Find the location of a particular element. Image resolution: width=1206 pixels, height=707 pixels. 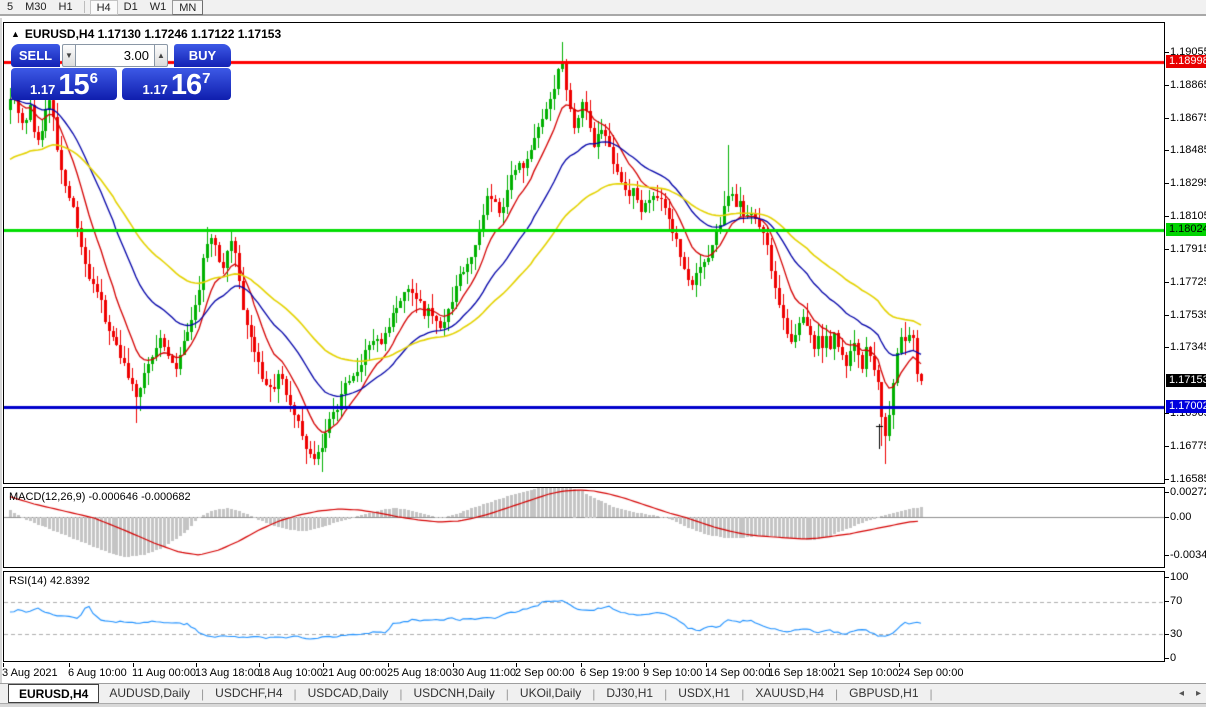

timeframe-button-m30: M30 is located at coordinates (36, 6).